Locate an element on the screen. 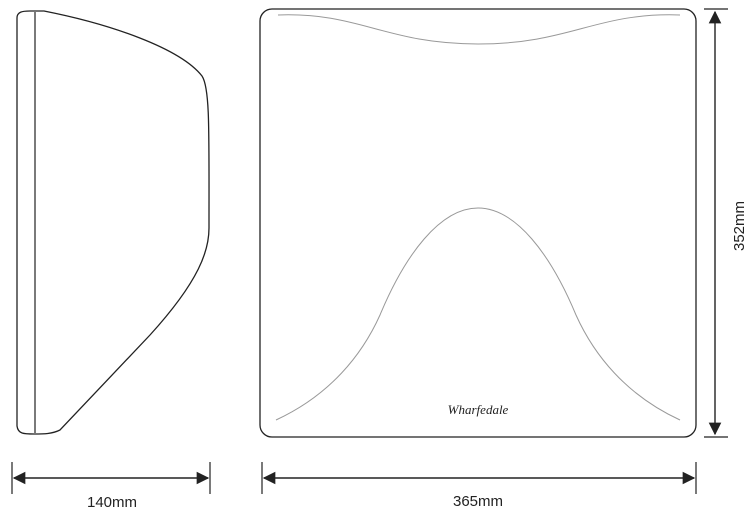 This screenshot has height=514, width=754. side-view-width-label: 140mm is located at coordinates (112, 502).